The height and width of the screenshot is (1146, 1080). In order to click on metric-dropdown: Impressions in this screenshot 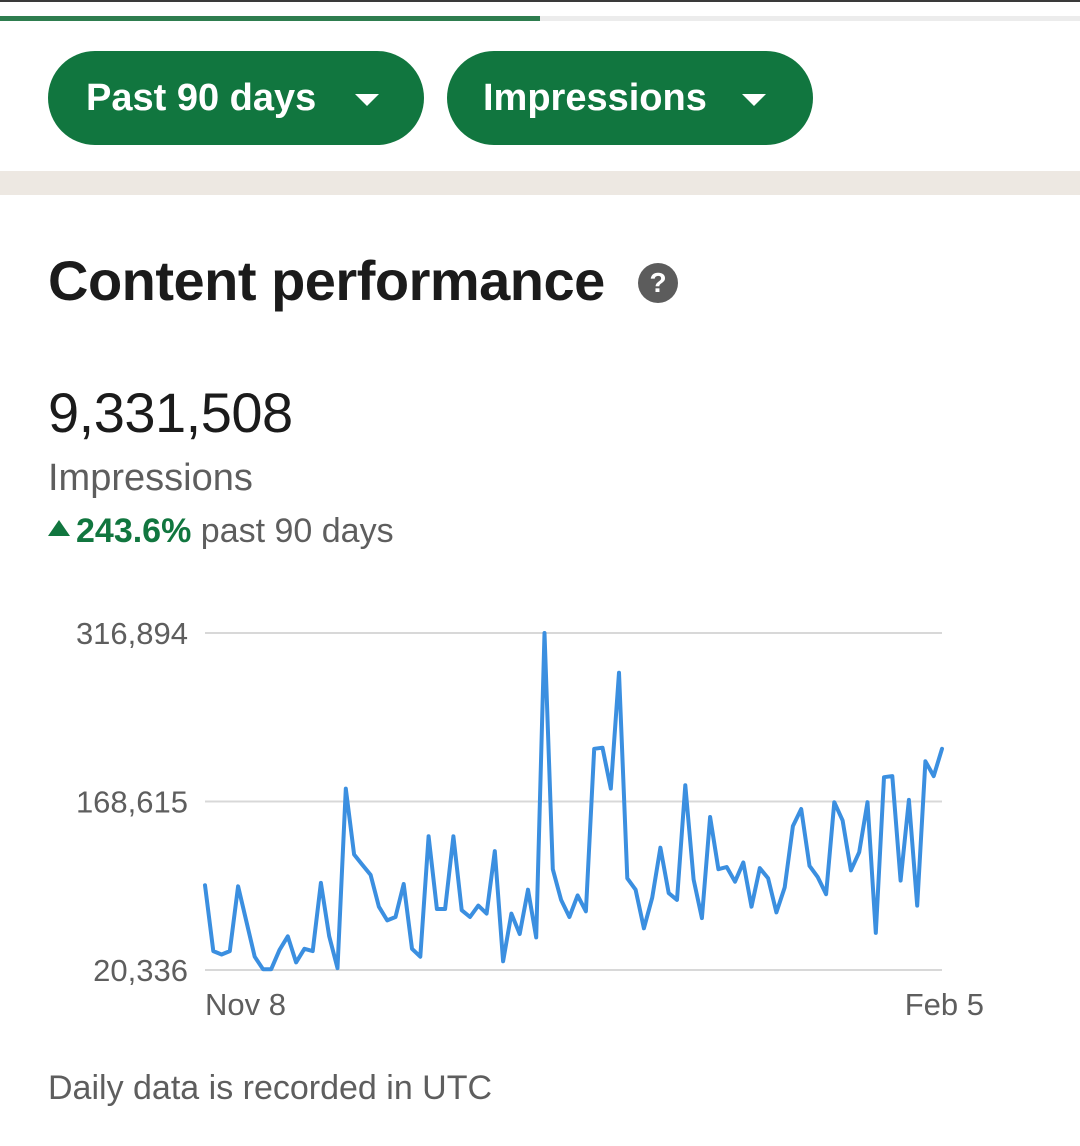, I will do `click(630, 98)`.